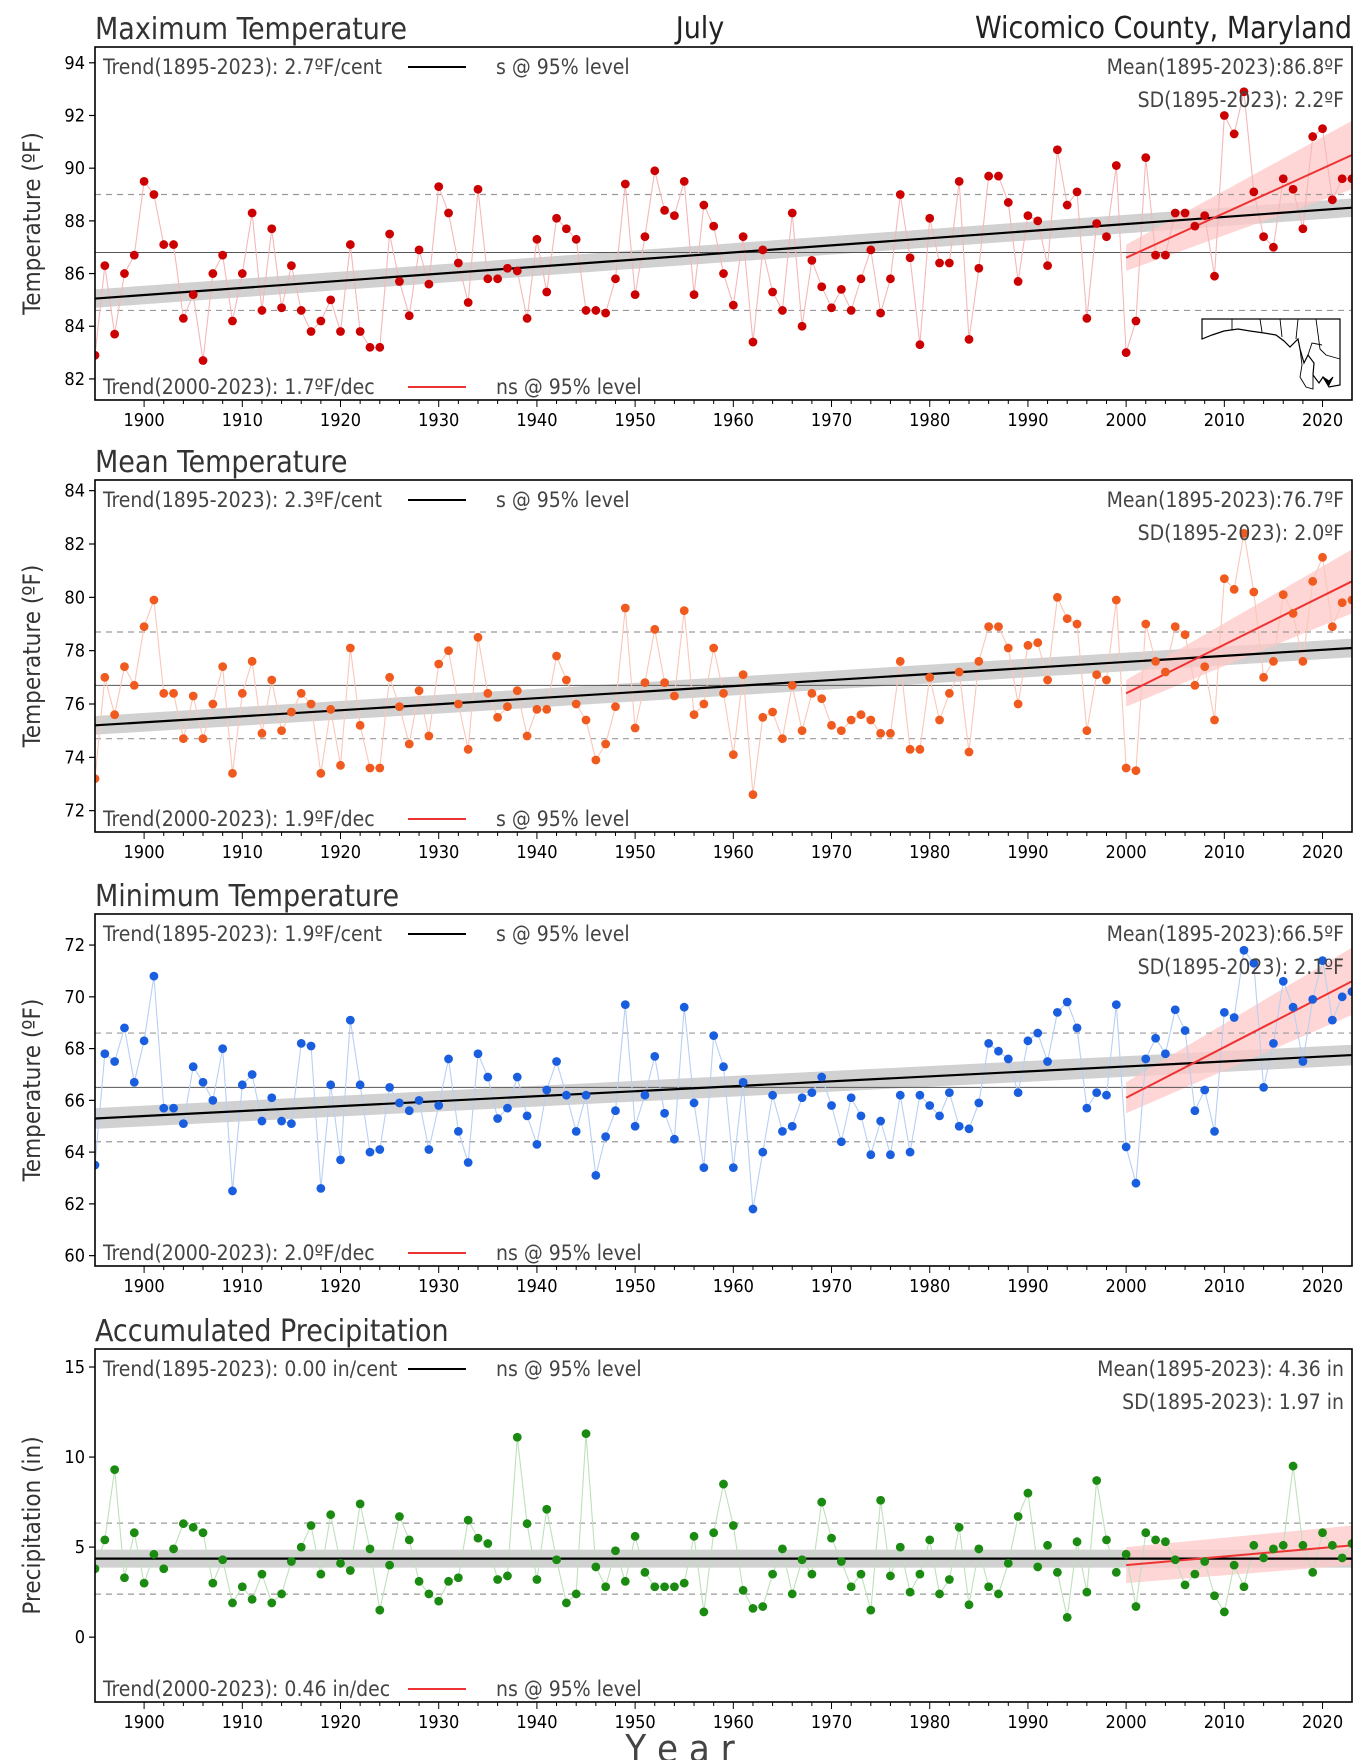  What do you see at coordinates (74, 1100) in the screenshot?
I see `y-tick-label: 66` at bounding box center [74, 1100].